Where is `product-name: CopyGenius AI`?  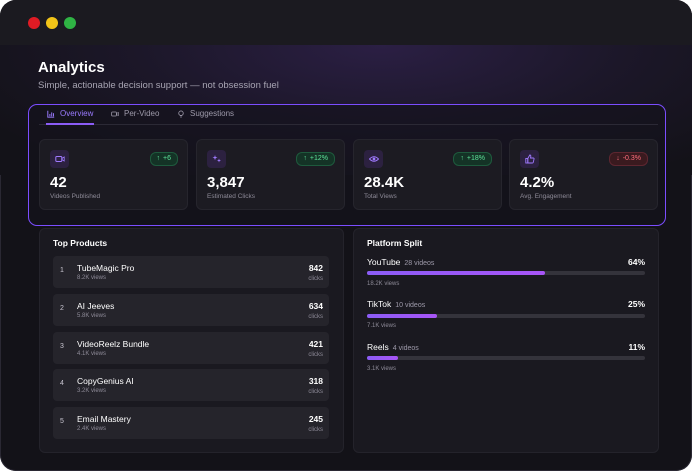 product-name: CopyGenius AI is located at coordinates (105, 381).